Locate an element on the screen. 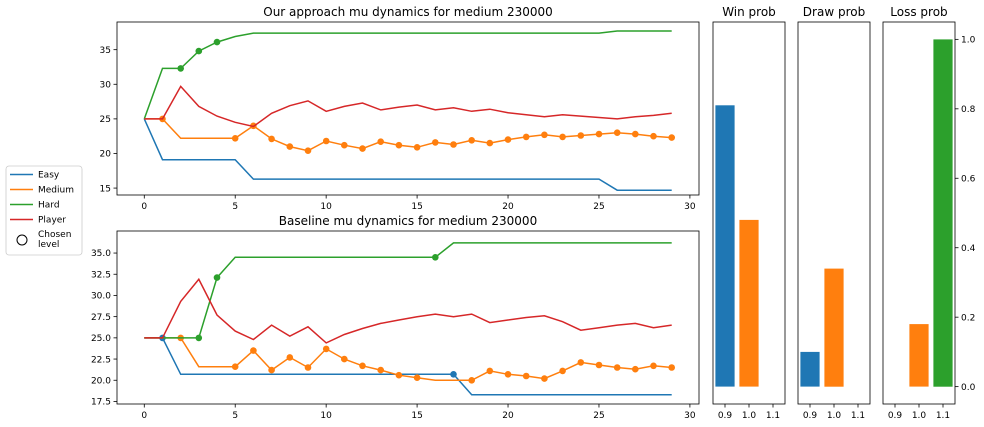  y-tick-label: 0.2 is located at coordinates (968, 318).